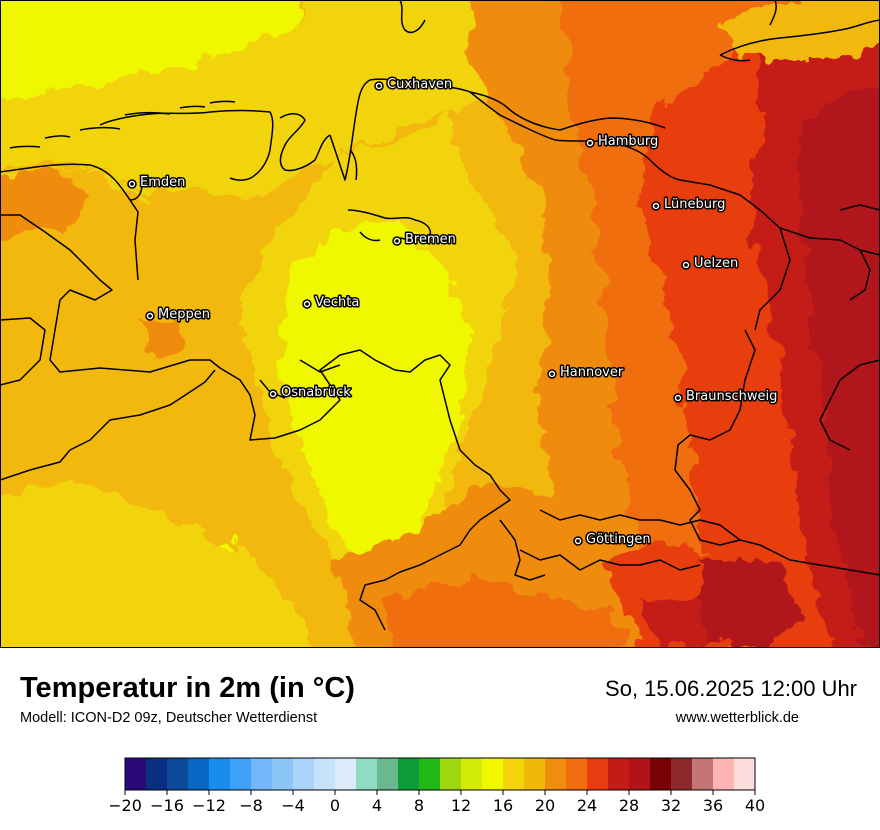  I want to click on legend-tick-label: 36, so click(713, 805).